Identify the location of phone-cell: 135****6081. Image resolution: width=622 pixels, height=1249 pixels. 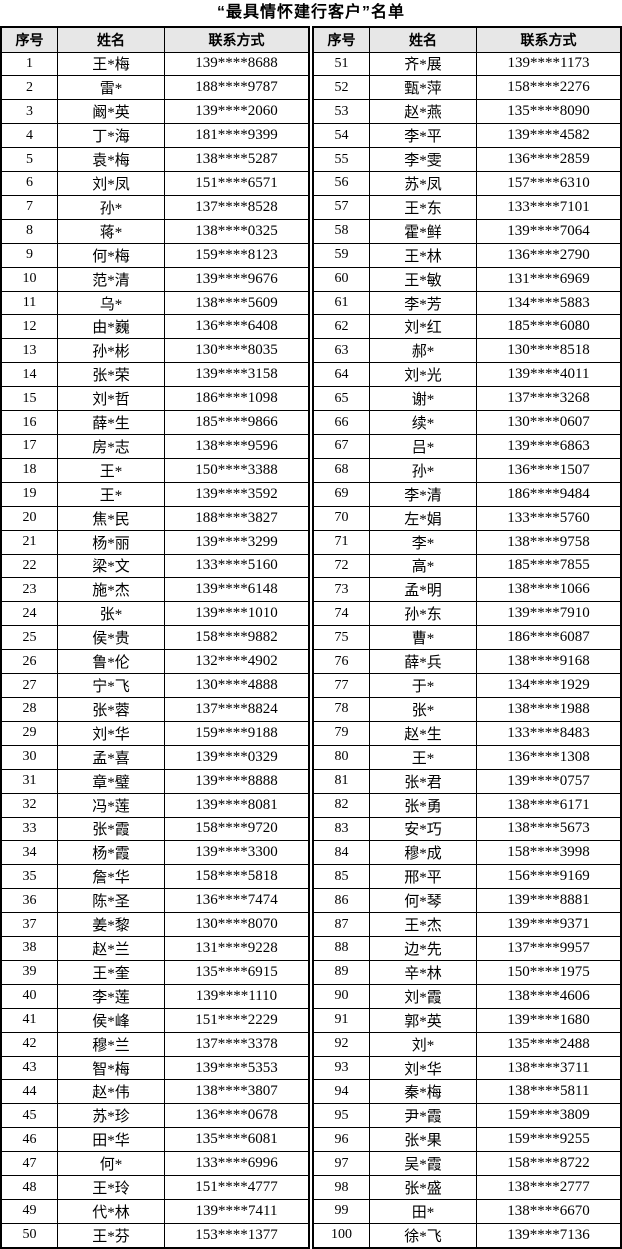
(237, 1140).